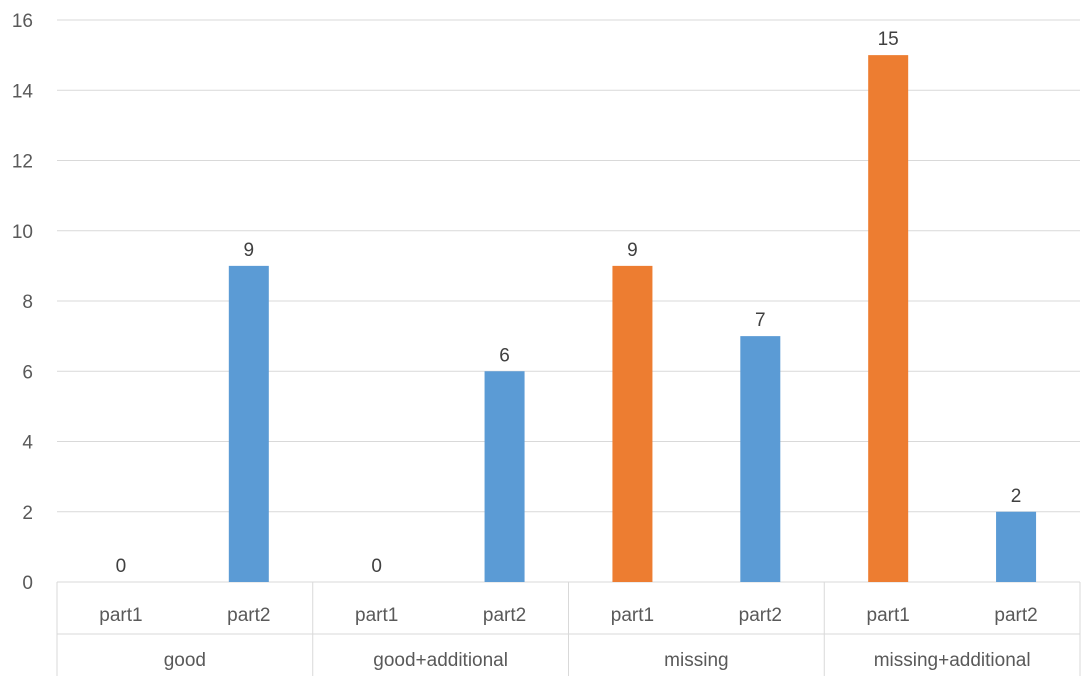 The height and width of the screenshot is (680, 1092). I want to click on data-label: 15, so click(888, 39).